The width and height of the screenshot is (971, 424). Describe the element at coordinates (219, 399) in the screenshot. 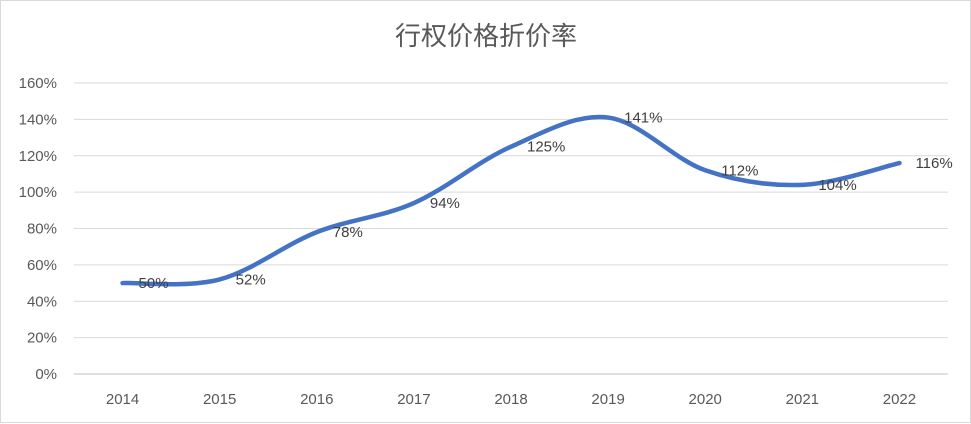

I see `x-tick-label: 2015` at that location.